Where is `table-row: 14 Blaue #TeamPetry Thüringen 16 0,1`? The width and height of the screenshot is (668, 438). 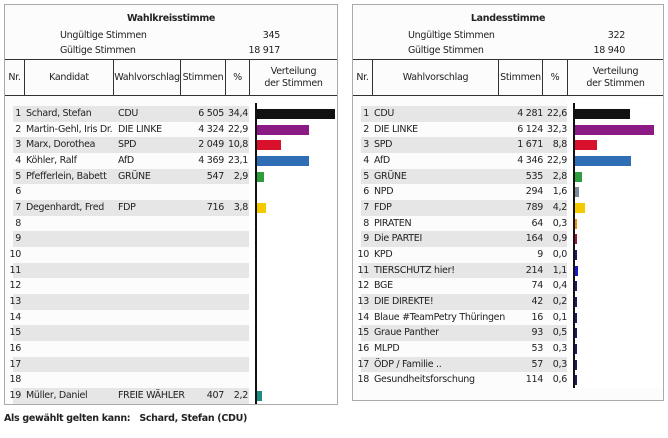 table-row: 14 Blaue #TeamPetry Thüringen 16 0,1 is located at coordinates (463, 318).